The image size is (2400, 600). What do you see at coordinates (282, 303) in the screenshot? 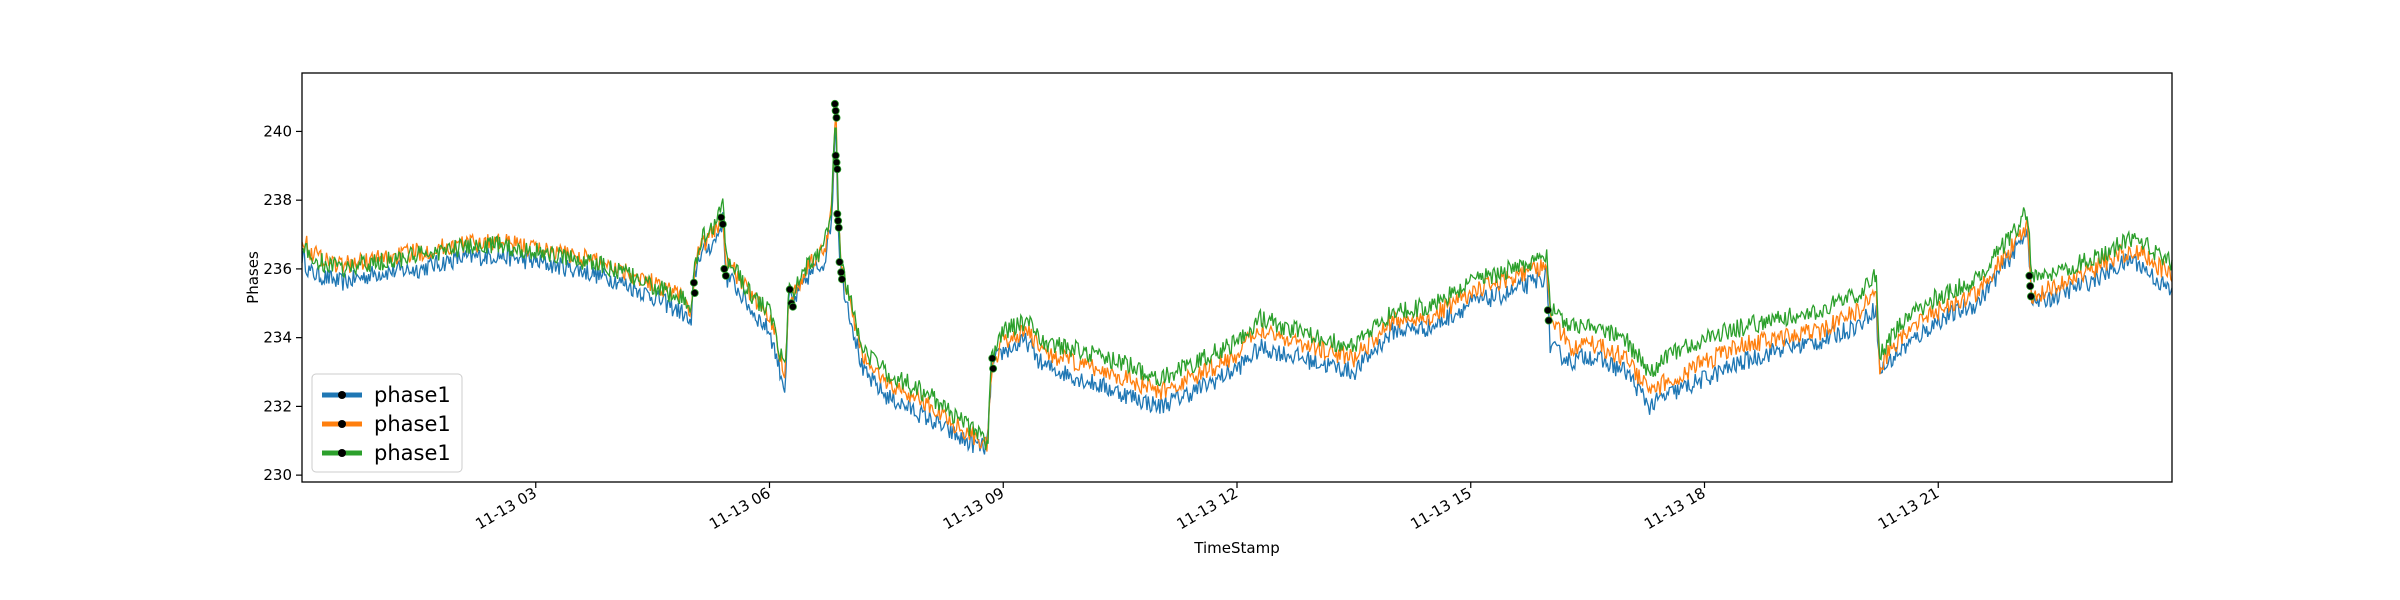
I see `y-axis: 230 232 234 236 238 240` at bounding box center [282, 303].